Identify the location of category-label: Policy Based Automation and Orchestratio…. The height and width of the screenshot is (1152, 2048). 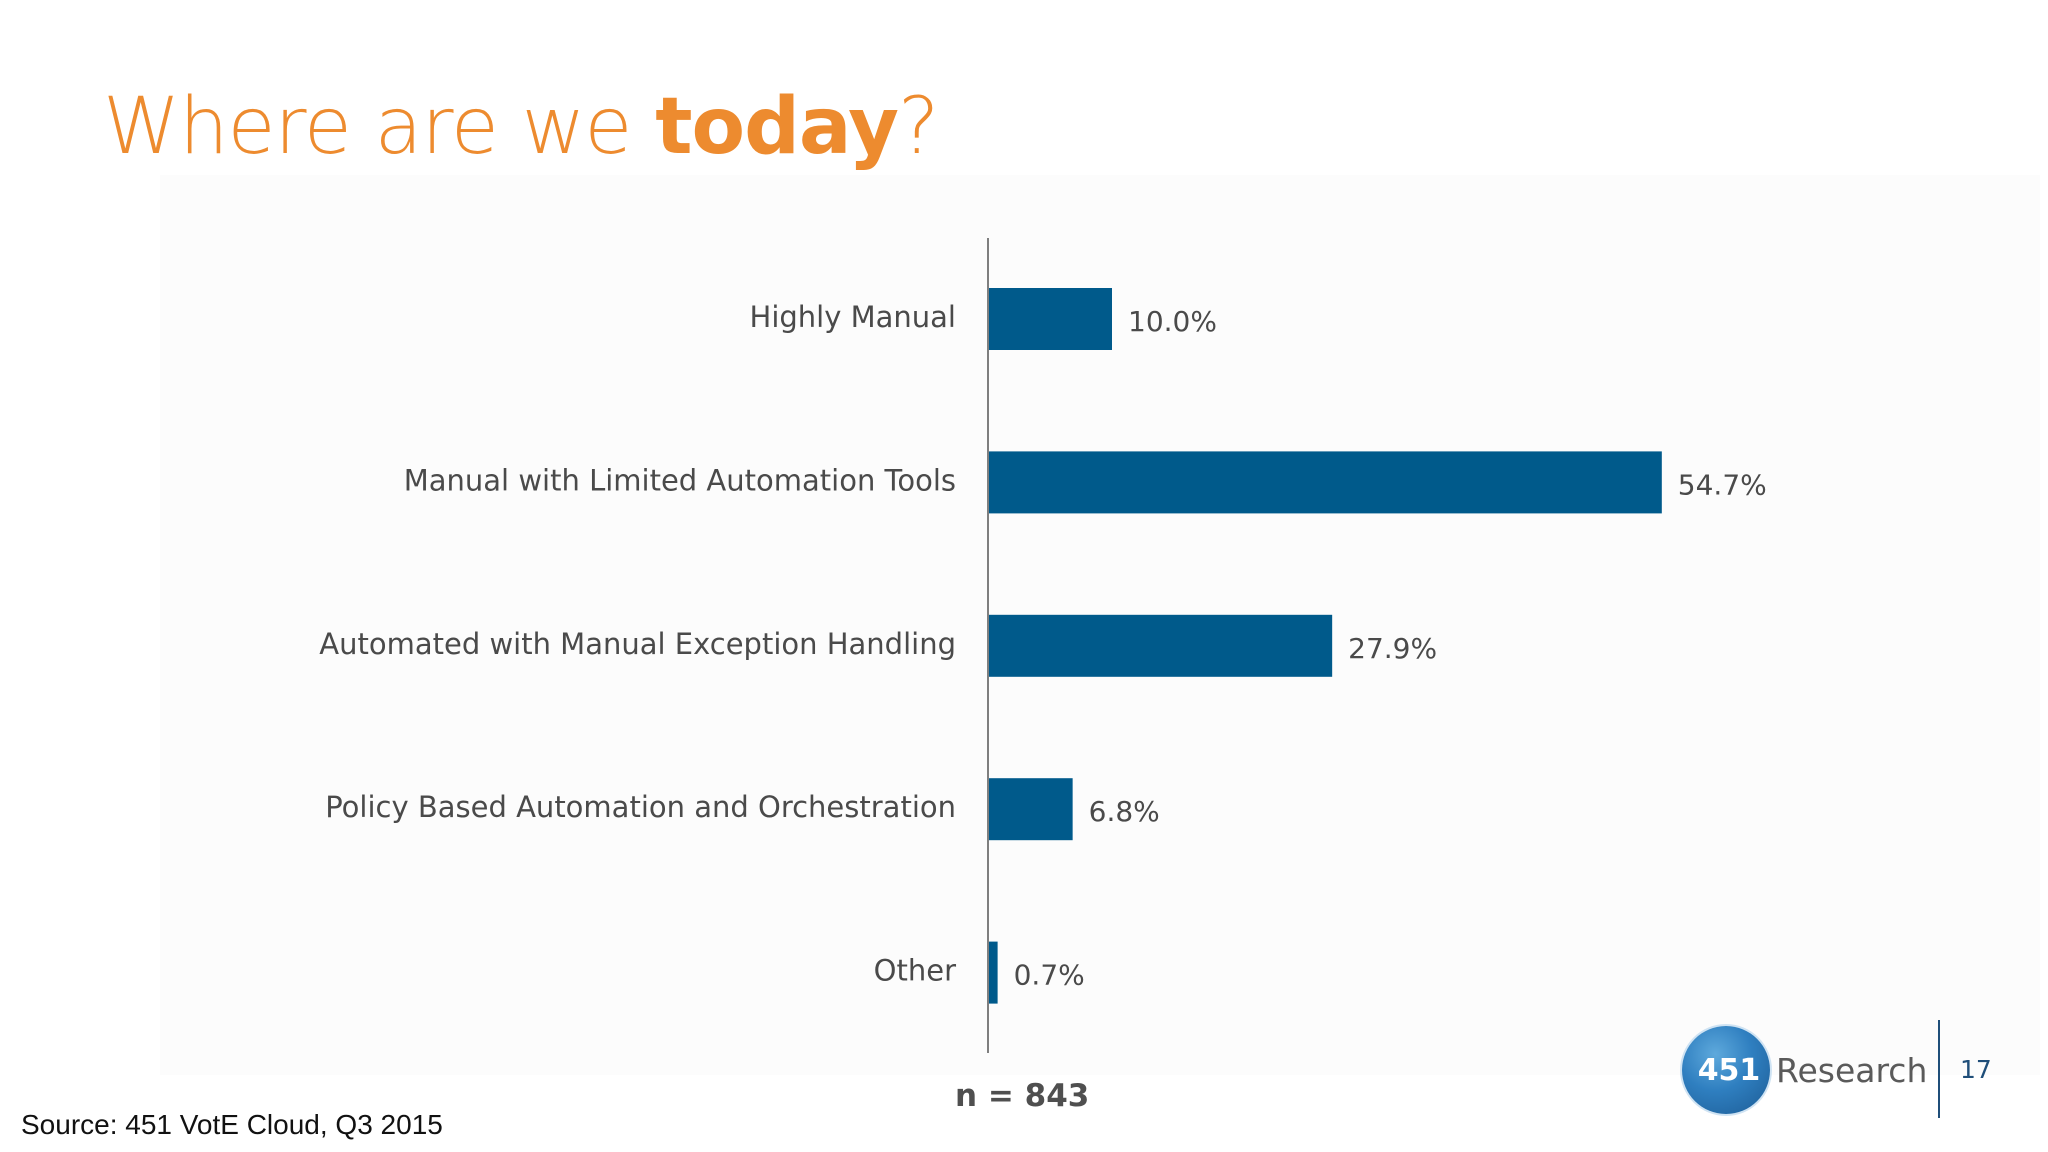
(640, 807).